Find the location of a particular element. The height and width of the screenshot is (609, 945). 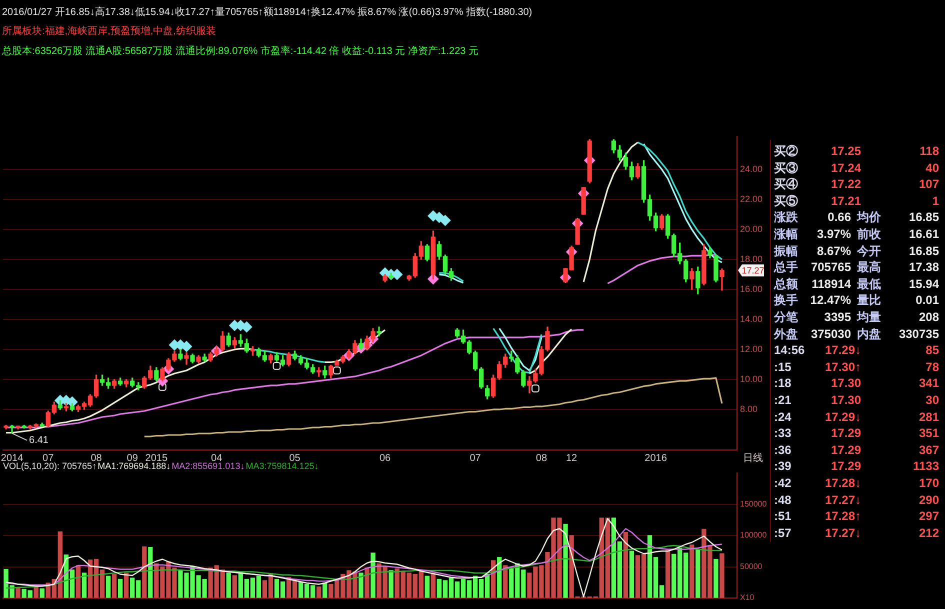

text: 涨跌 0.66 均价 16.85 is located at coordinates (856, 217).